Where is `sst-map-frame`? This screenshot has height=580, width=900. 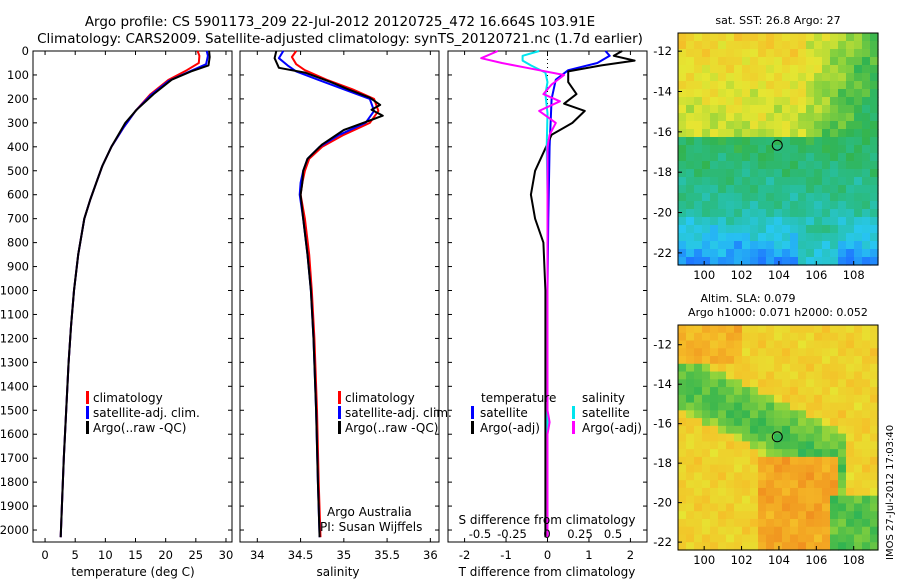
sst-map-frame is located at coordinates (778, 149).